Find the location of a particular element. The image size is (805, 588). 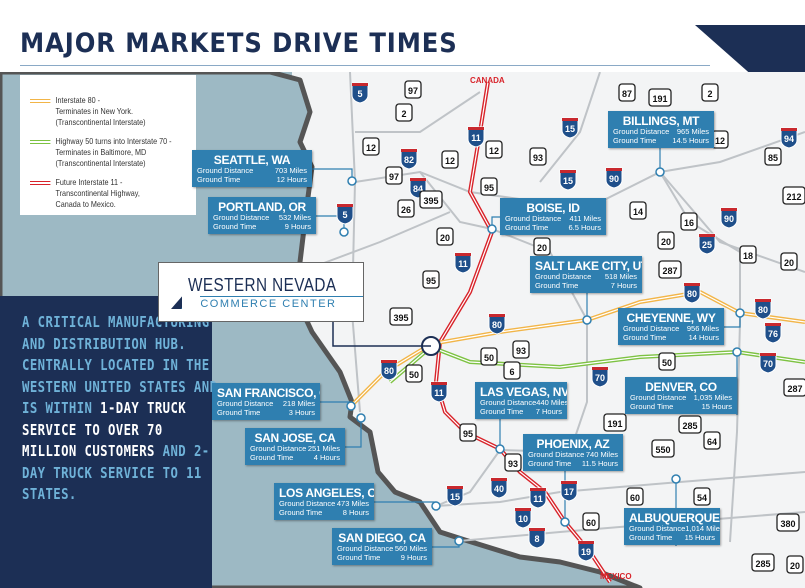

shield-number: 87 is located at coordinates (627, 94).